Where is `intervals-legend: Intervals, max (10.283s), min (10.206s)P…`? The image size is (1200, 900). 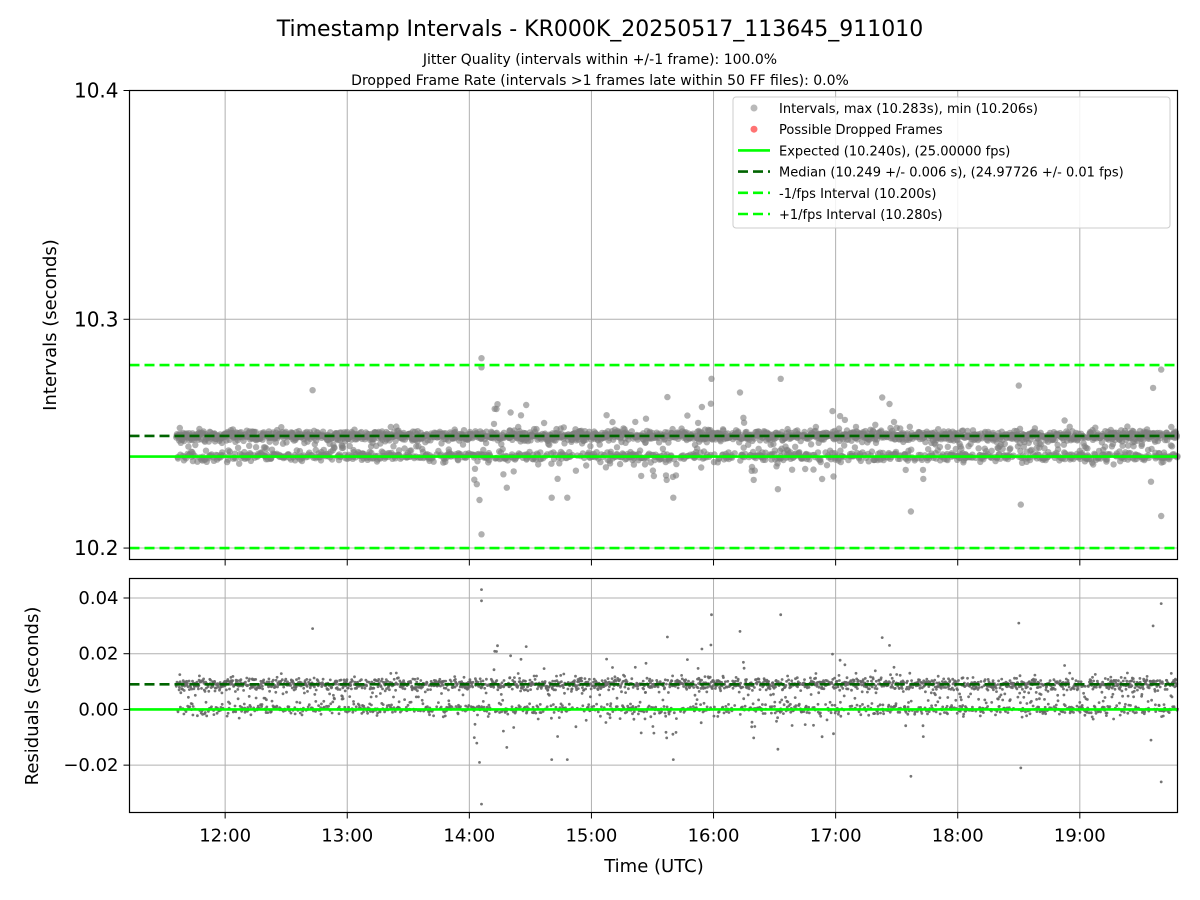 intervals-legend: Intervals, max (10.283s), min (10.206s)P… is located at coordinates (951, 162).